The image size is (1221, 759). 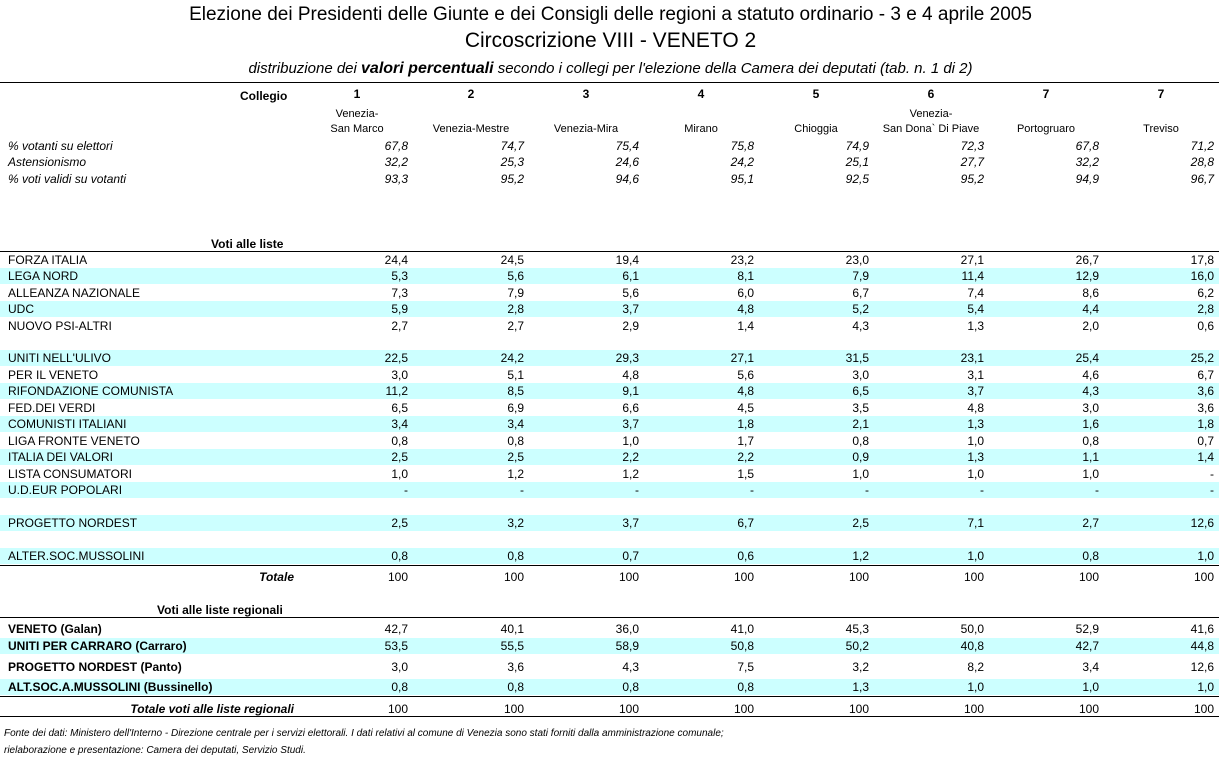 What do you see at coordinates (586, 129) in the screenshot?
I see `column-name: Venezia-Mira` at bounding box center [586, 129].